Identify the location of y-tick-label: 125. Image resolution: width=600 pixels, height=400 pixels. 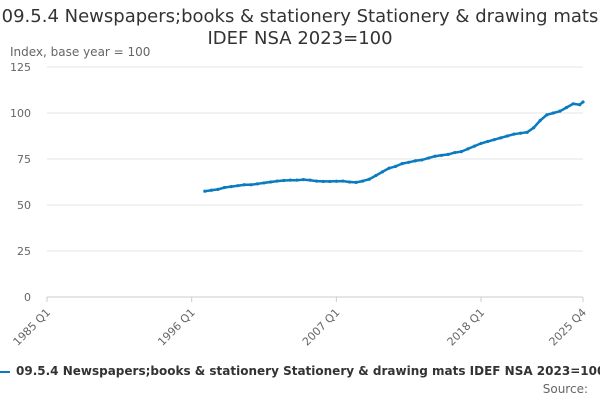
(20, 67).